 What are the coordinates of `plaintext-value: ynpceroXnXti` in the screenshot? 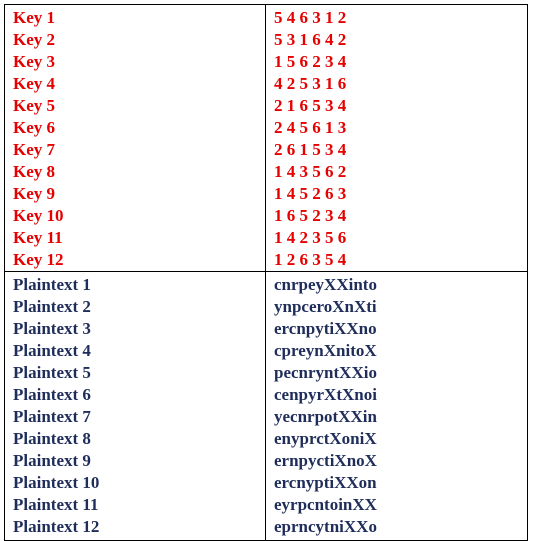 It's located at (325, 306).